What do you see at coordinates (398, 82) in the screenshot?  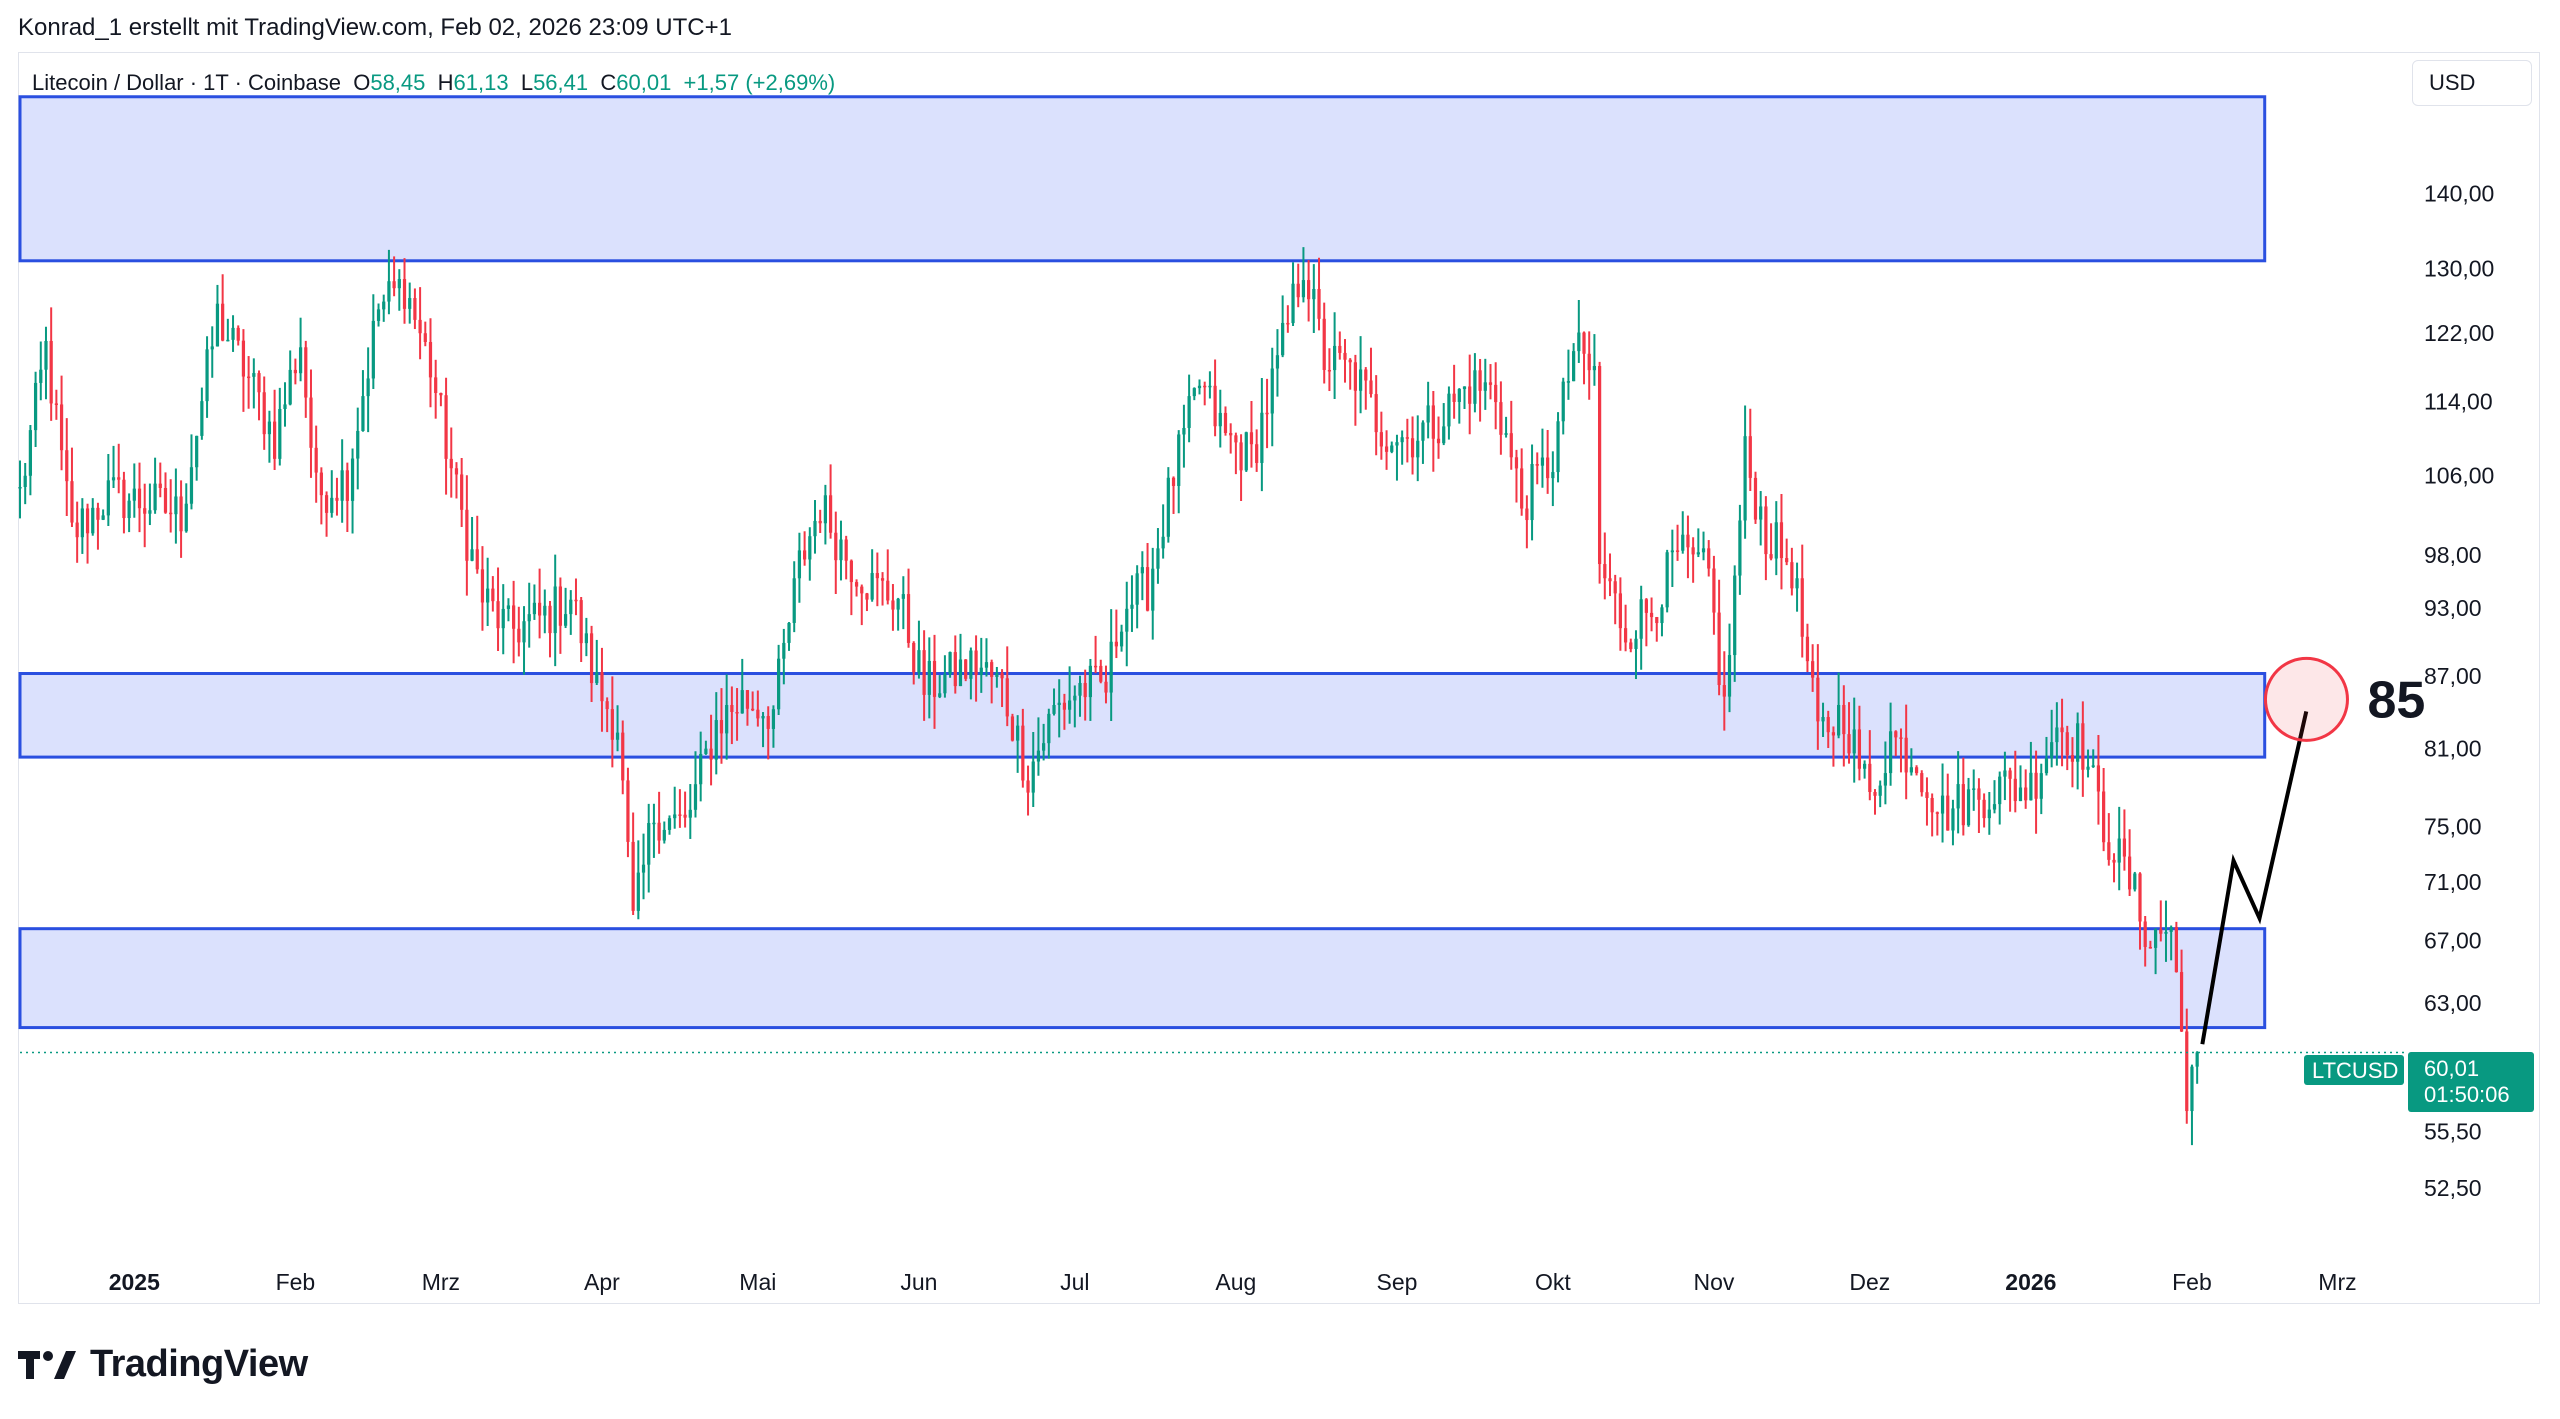 I see `open-value: 58,45` at bounding box center [398, 82].